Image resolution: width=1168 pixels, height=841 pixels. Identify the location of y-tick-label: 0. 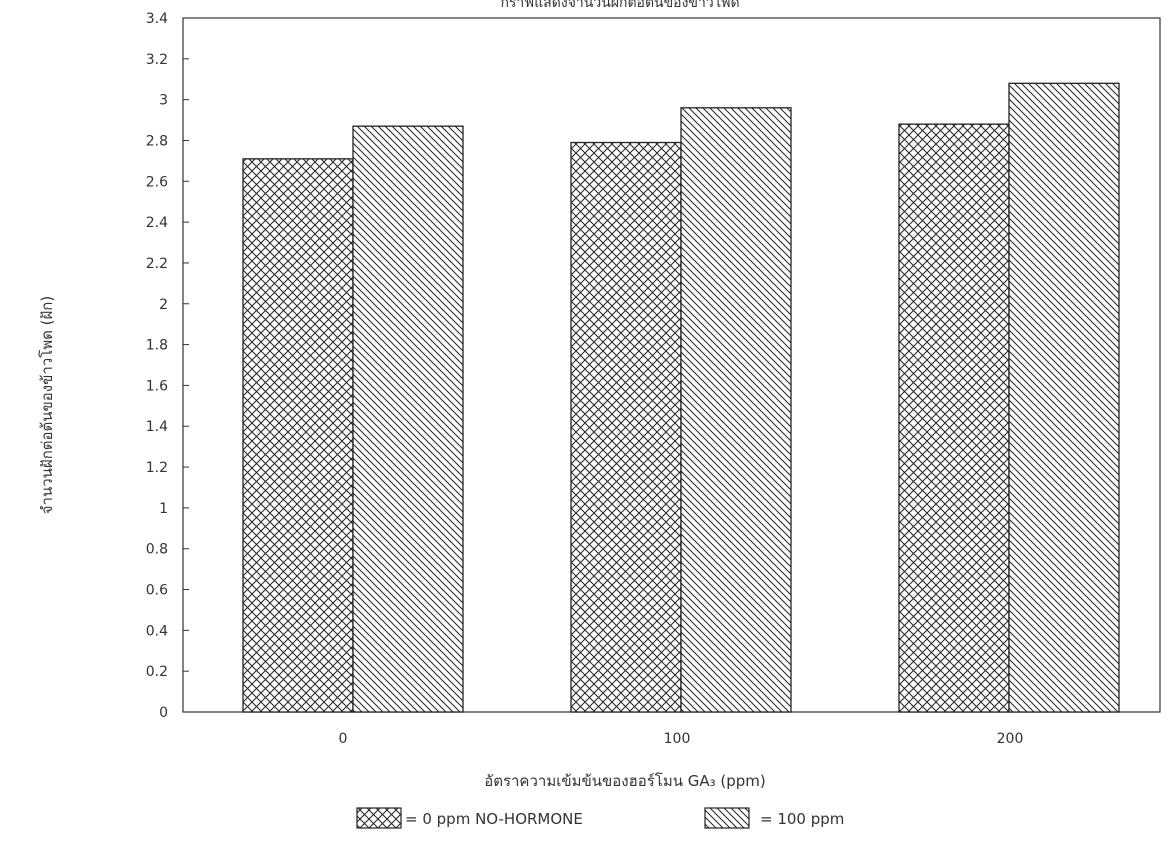
(163, 713).